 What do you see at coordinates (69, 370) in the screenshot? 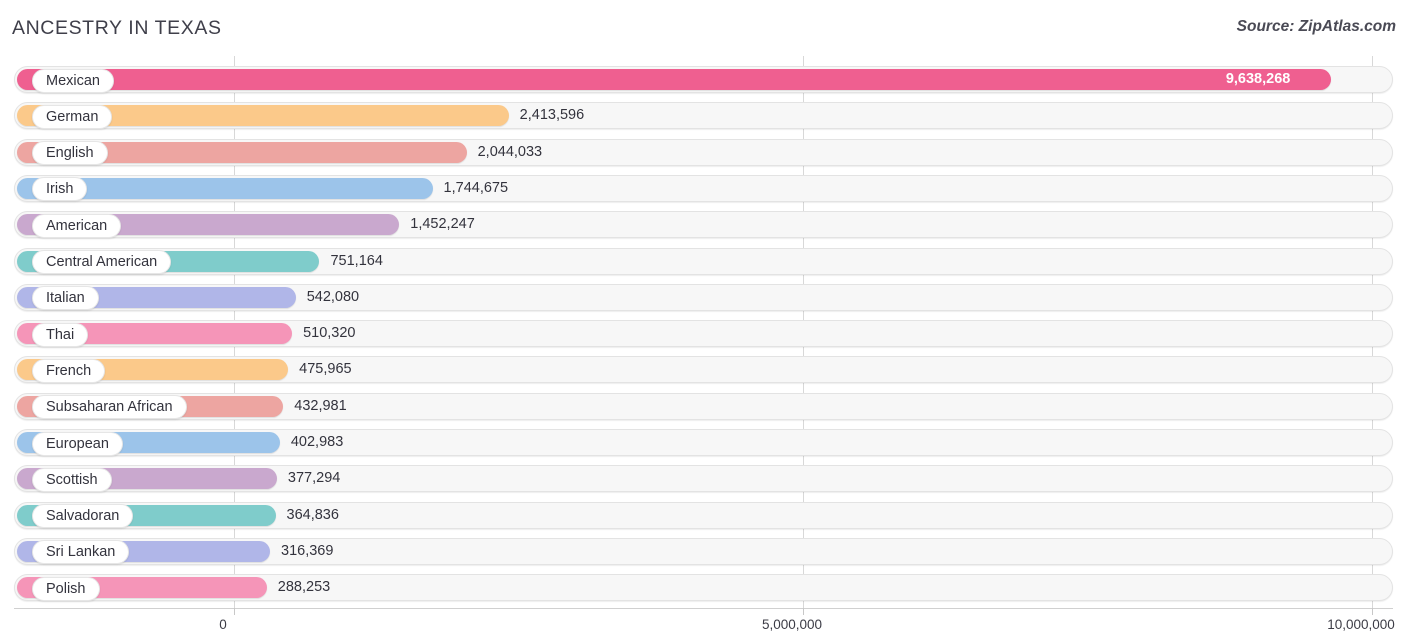
I see `bar-category-label: French` at bounding box center [69, 370].